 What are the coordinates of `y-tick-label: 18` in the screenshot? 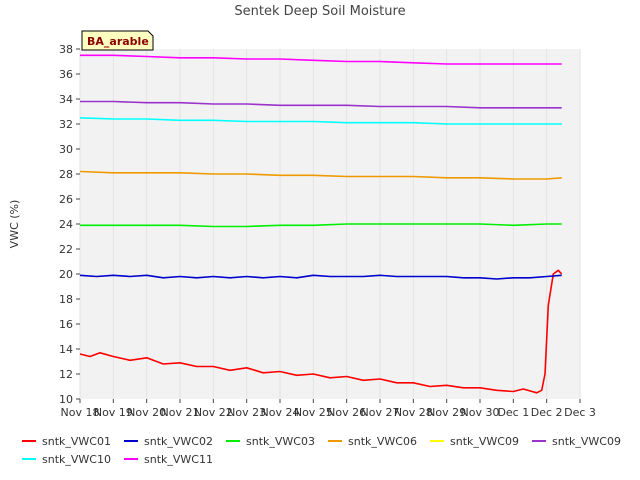 It's located at (66, 299).